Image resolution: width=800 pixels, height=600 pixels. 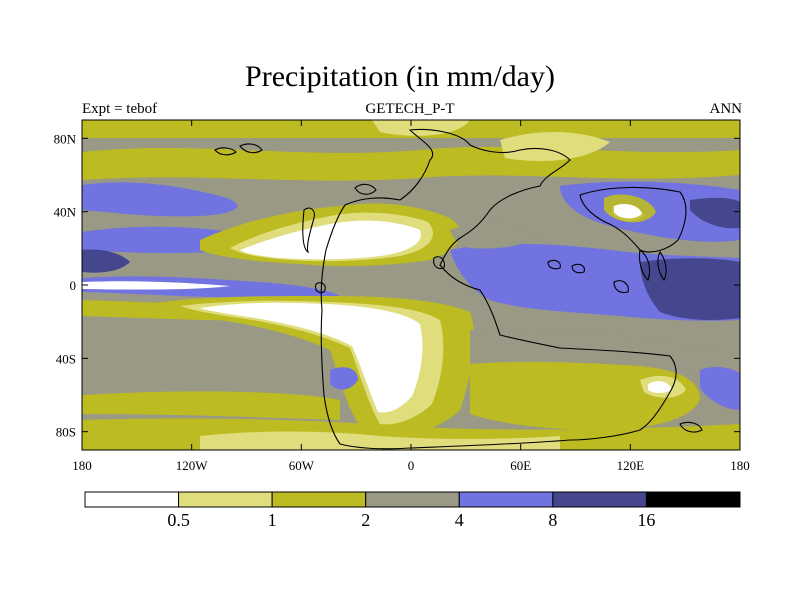 What do you see at coordinates (631, 465) in the screenshot?
I see `x-tick-label: 120E` at bounding box center [631, 465].